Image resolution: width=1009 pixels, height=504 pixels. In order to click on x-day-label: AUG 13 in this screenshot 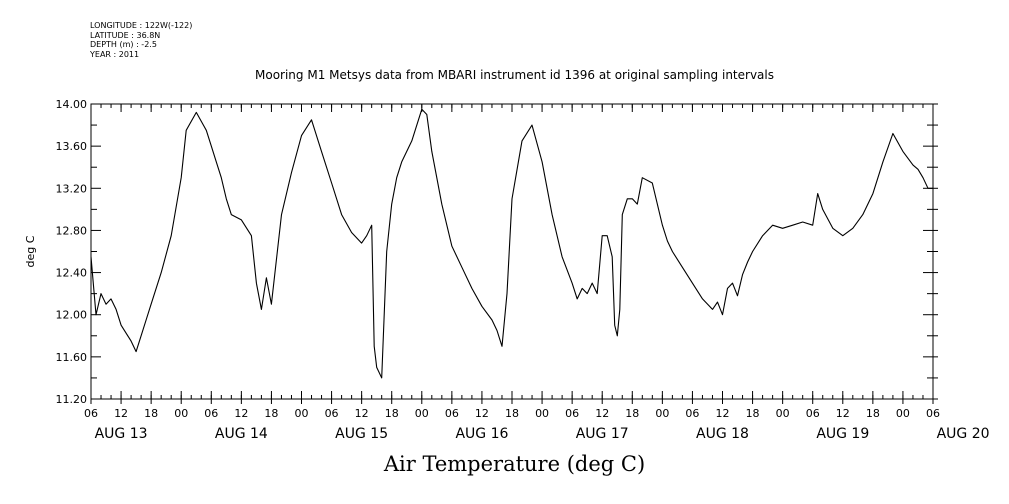, I will do `click(121, 434)`.